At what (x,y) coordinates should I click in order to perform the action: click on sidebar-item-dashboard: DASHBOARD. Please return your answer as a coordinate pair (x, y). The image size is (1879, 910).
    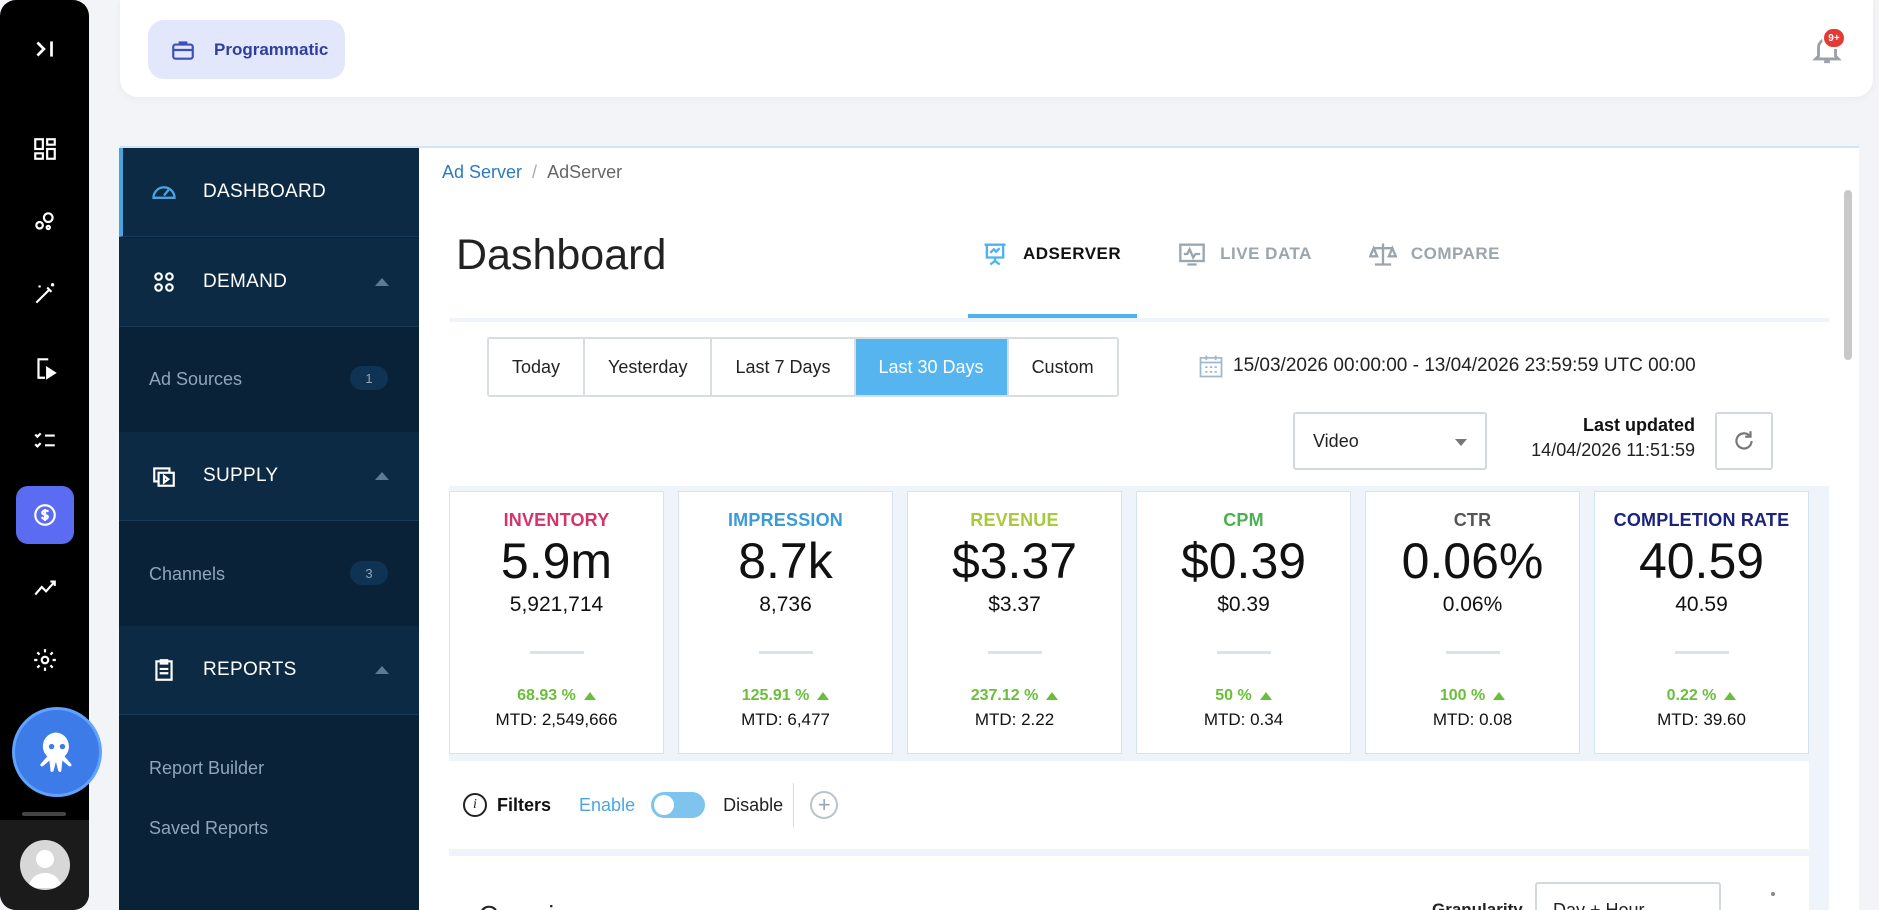
    Looking at the image, I should click on (269, 192).